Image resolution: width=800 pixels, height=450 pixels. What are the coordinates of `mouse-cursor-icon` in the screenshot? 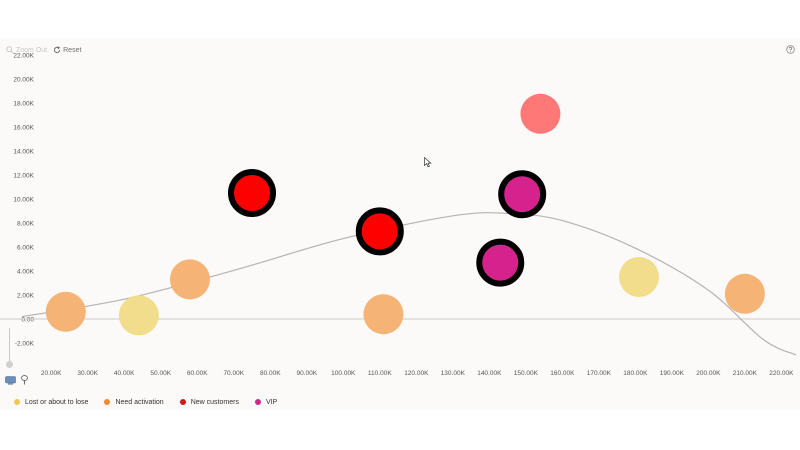 It's located at (428, 162).